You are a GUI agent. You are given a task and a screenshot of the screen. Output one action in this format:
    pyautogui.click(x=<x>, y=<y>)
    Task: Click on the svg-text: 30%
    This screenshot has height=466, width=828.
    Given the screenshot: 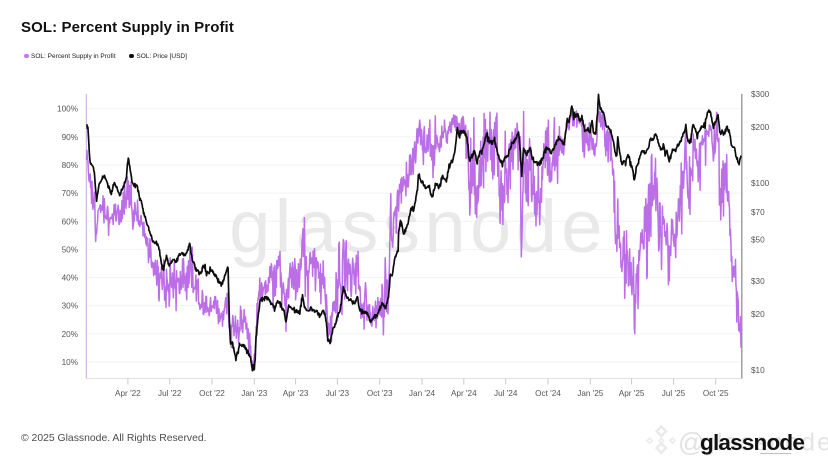 What is the action you would take?
    pyautogui.click(x=70, y=306)
    